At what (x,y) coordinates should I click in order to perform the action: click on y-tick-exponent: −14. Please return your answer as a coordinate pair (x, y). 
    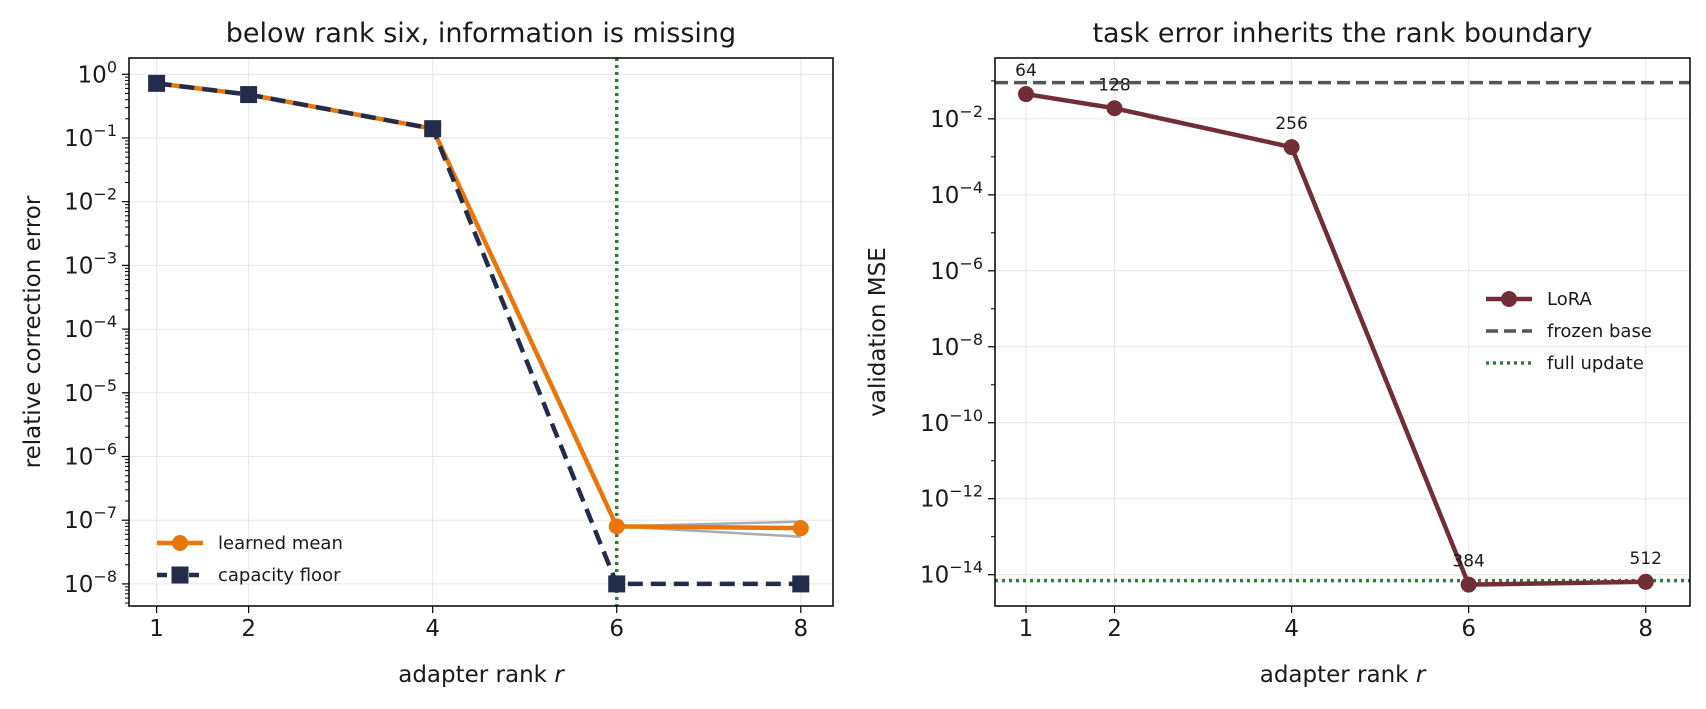
    Looking at the image, I should click on (966, 567).